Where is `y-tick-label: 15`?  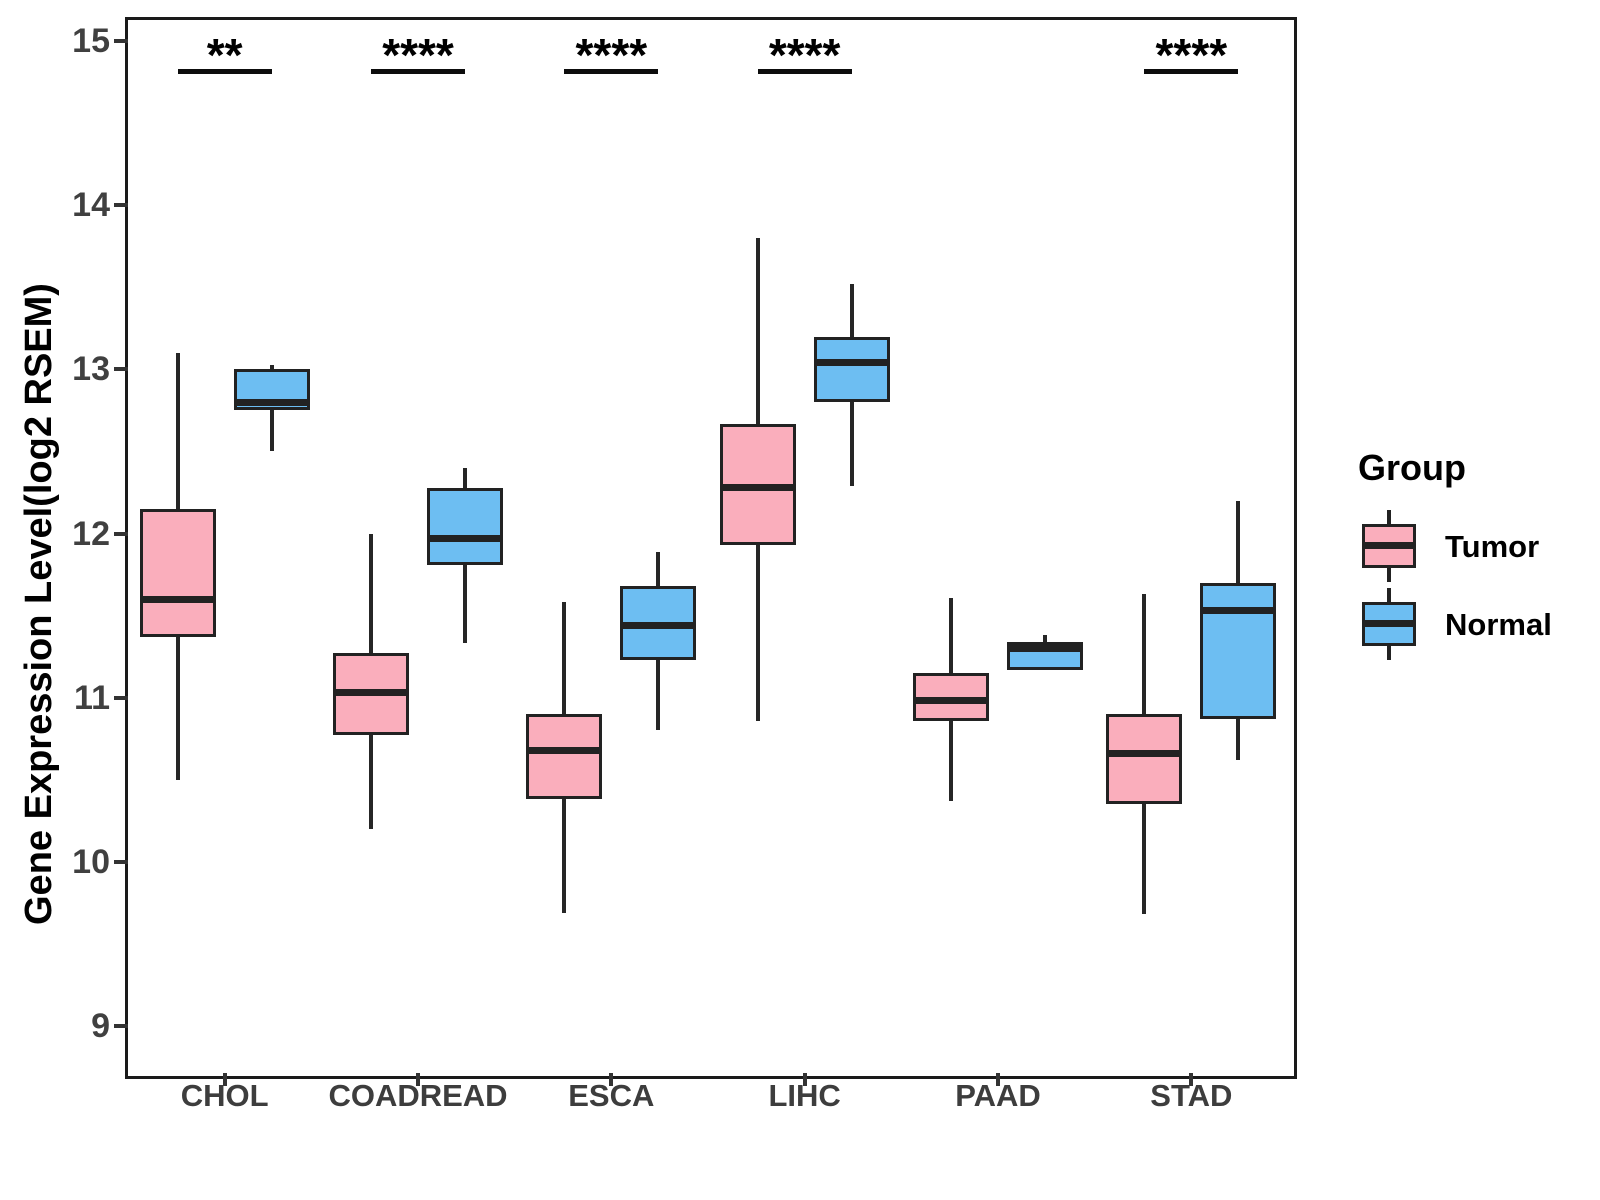
y-tick-label: 15 is located at coordinates (91, 41).